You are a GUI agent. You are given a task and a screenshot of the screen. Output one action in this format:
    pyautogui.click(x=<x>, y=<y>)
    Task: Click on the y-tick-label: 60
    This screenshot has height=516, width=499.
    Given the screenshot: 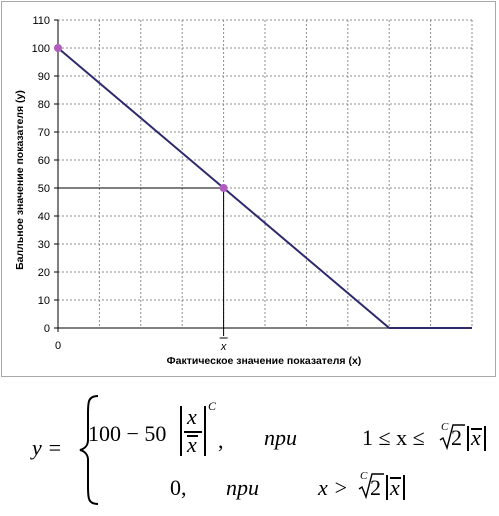 What is the action you would take?
    pyautogui.click(x=44, y=161)
    